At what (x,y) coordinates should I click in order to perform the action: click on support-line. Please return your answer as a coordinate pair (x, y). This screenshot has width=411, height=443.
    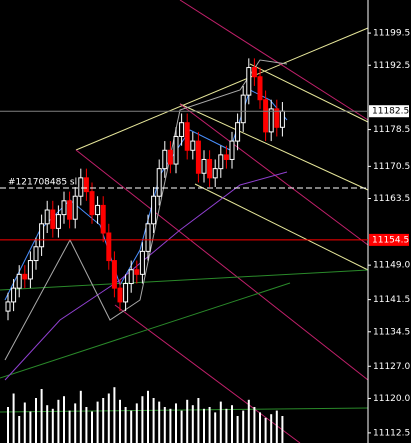
    Looking at the image, I should click on (184, 280).